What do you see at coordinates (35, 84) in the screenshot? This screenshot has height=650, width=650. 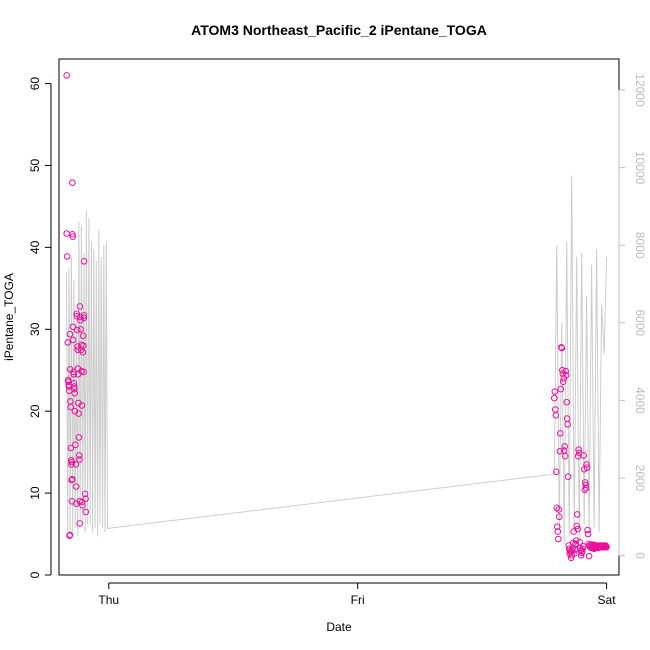 I see `y-tick-label: 60` at bounding box center [35, 84].